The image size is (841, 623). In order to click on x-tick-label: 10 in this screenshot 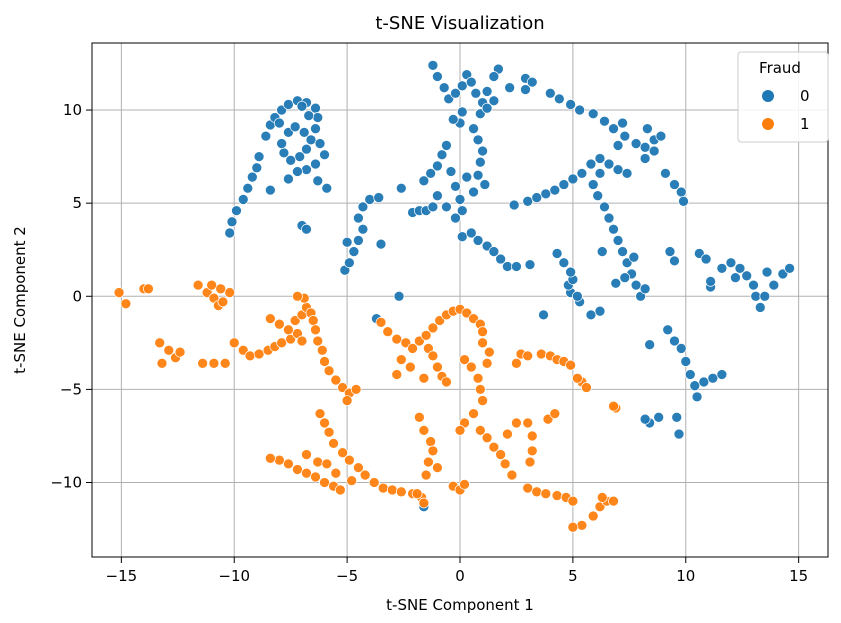, I will do `click(685, 576)`.